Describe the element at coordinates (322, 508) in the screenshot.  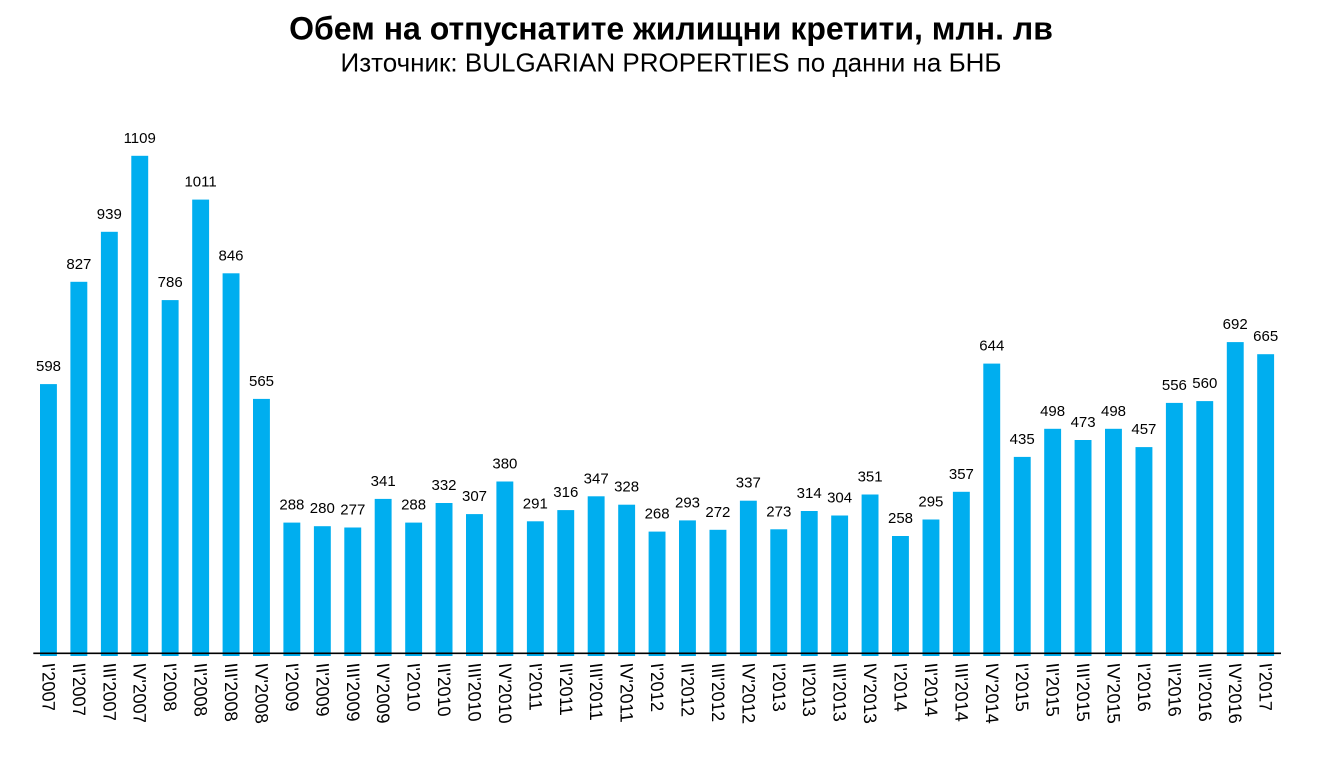
I see `svg-text: 280` at that location.